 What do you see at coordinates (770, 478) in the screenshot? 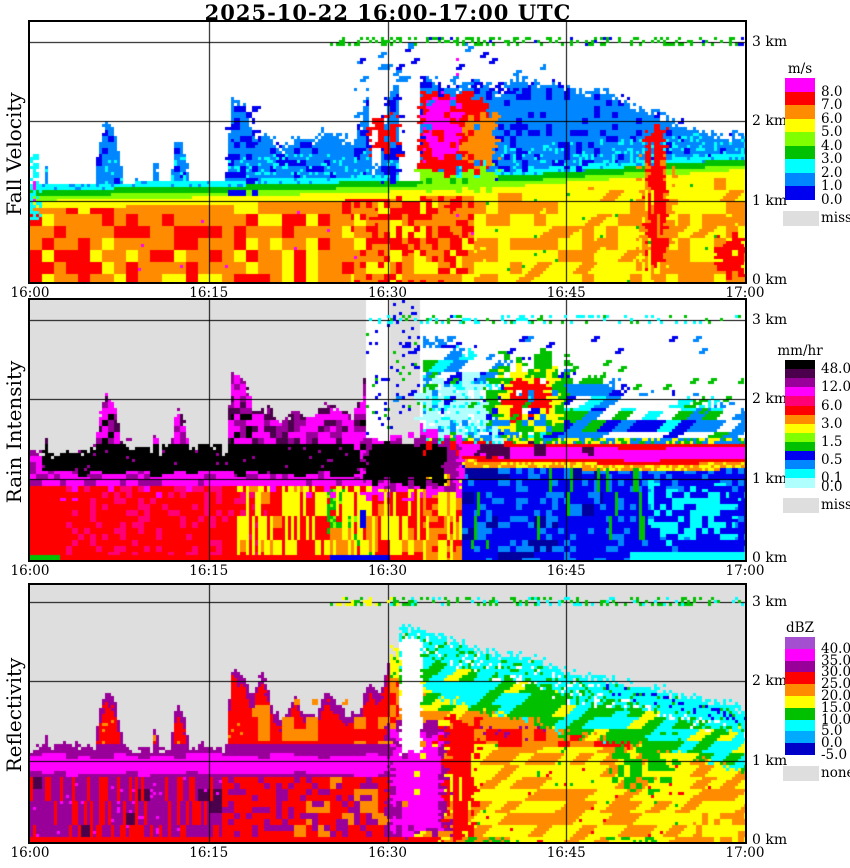
I see `panel-2-ytick-1km: 1 km` at bounding box center [770, 478].